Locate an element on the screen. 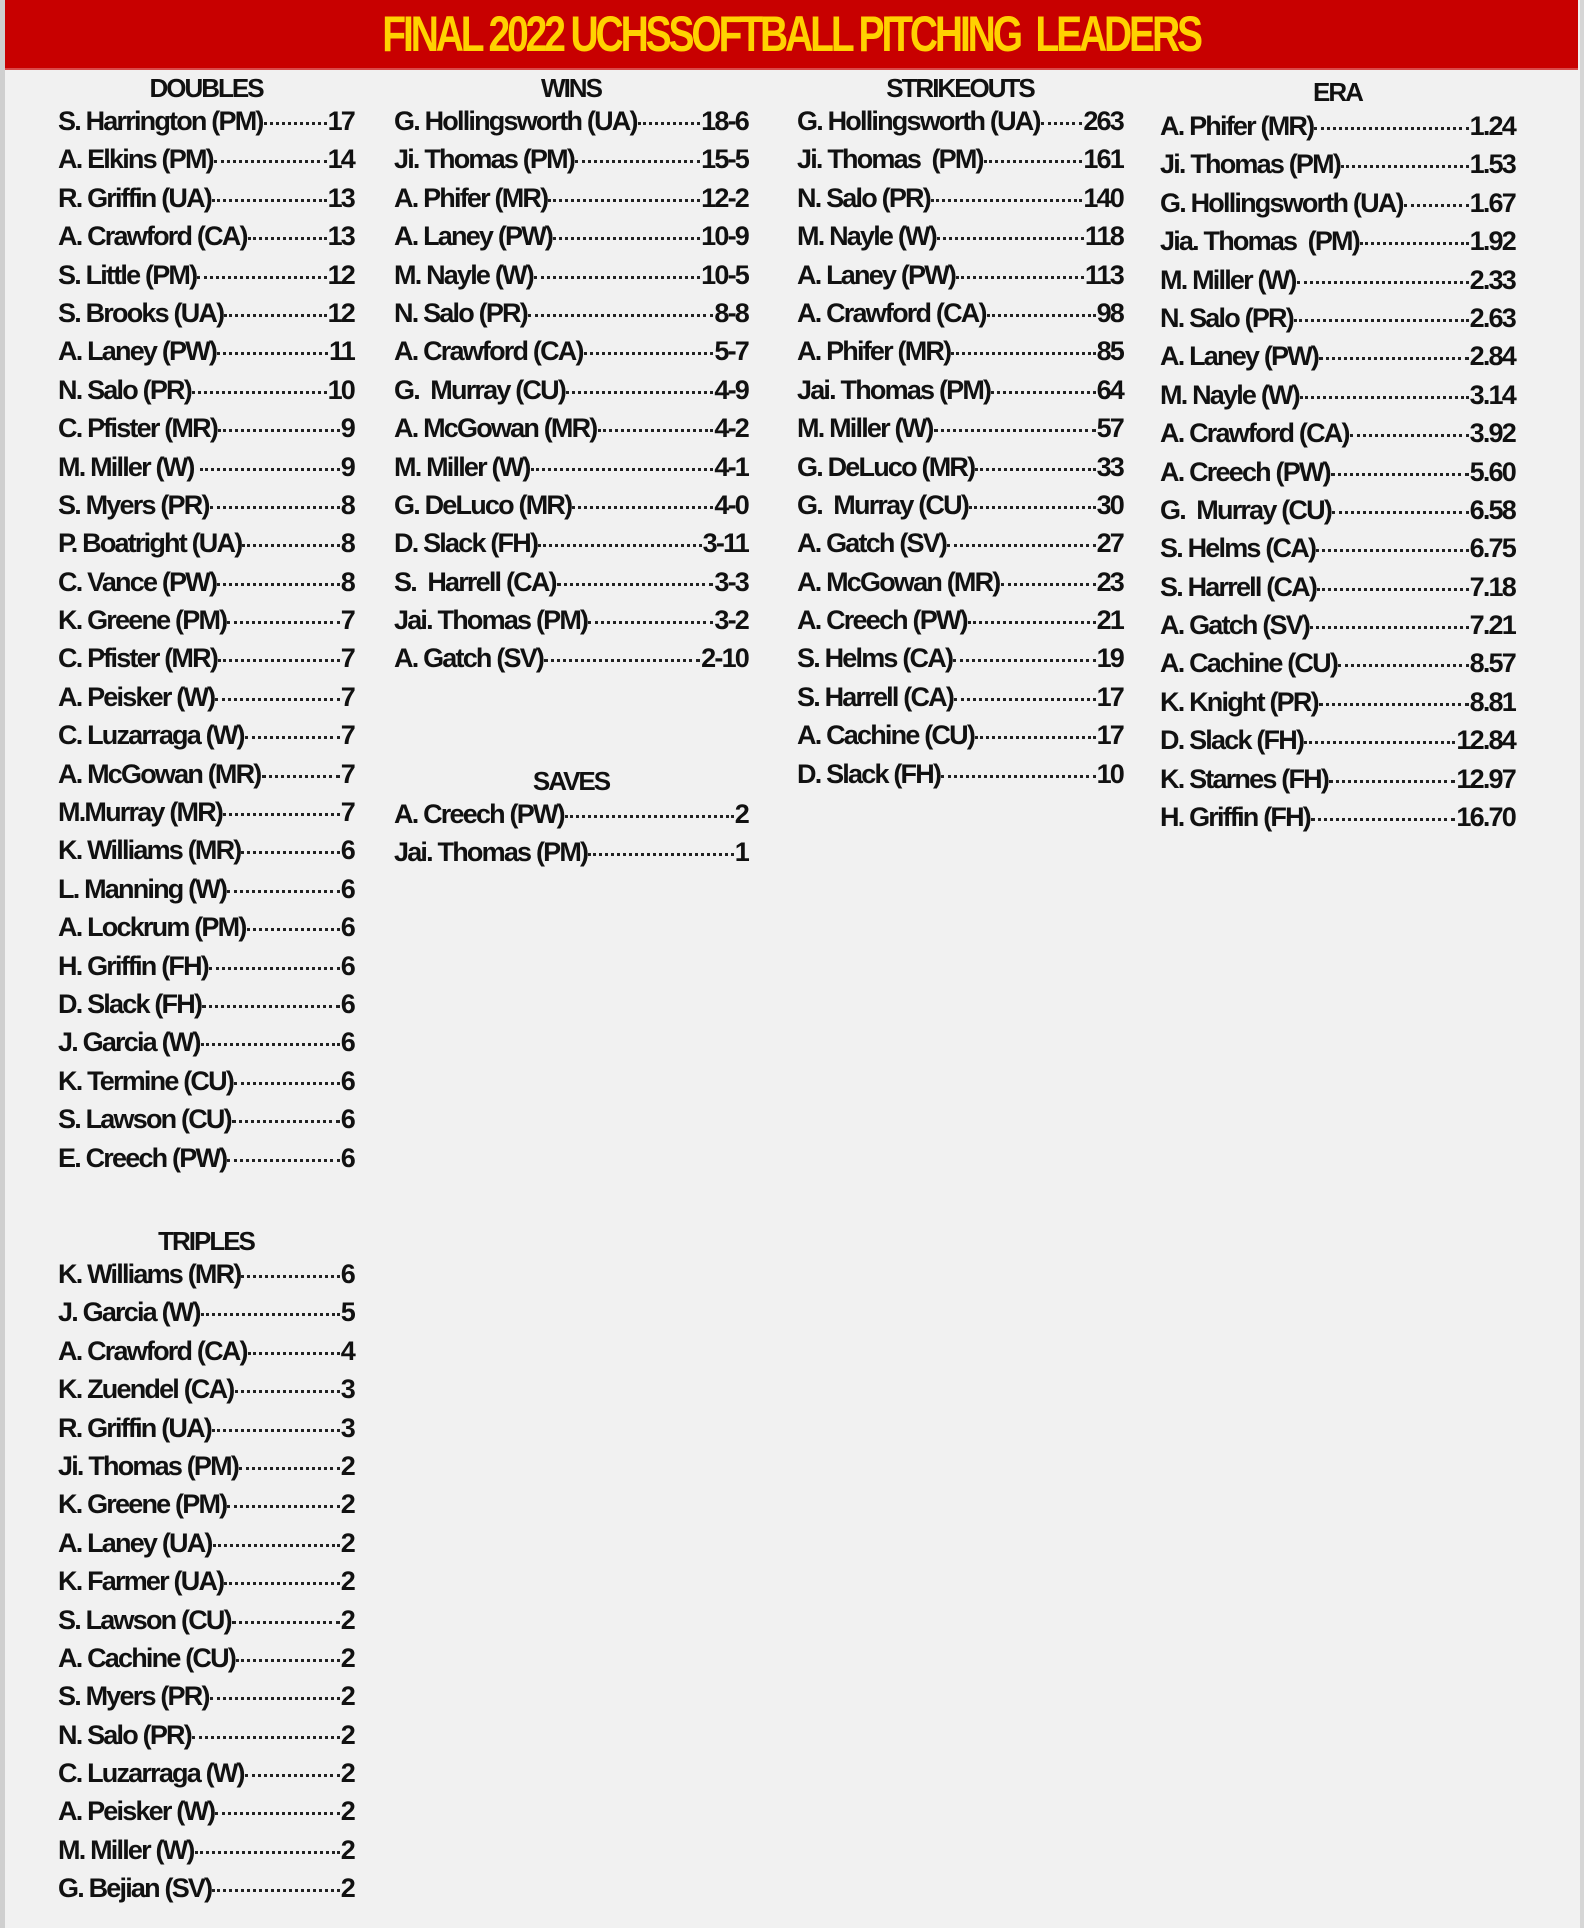  leader-row: H. Griffin (FH) 6 is located at coordinates (207, 966).